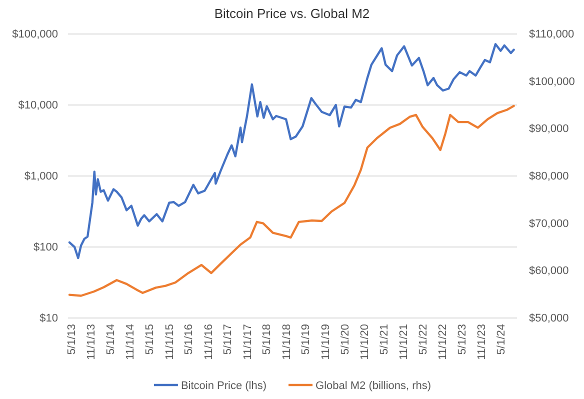  Describe the element at coordinates (248, 342) in the screenshot. I see `x-tick-label: 11/1/17` at that location.